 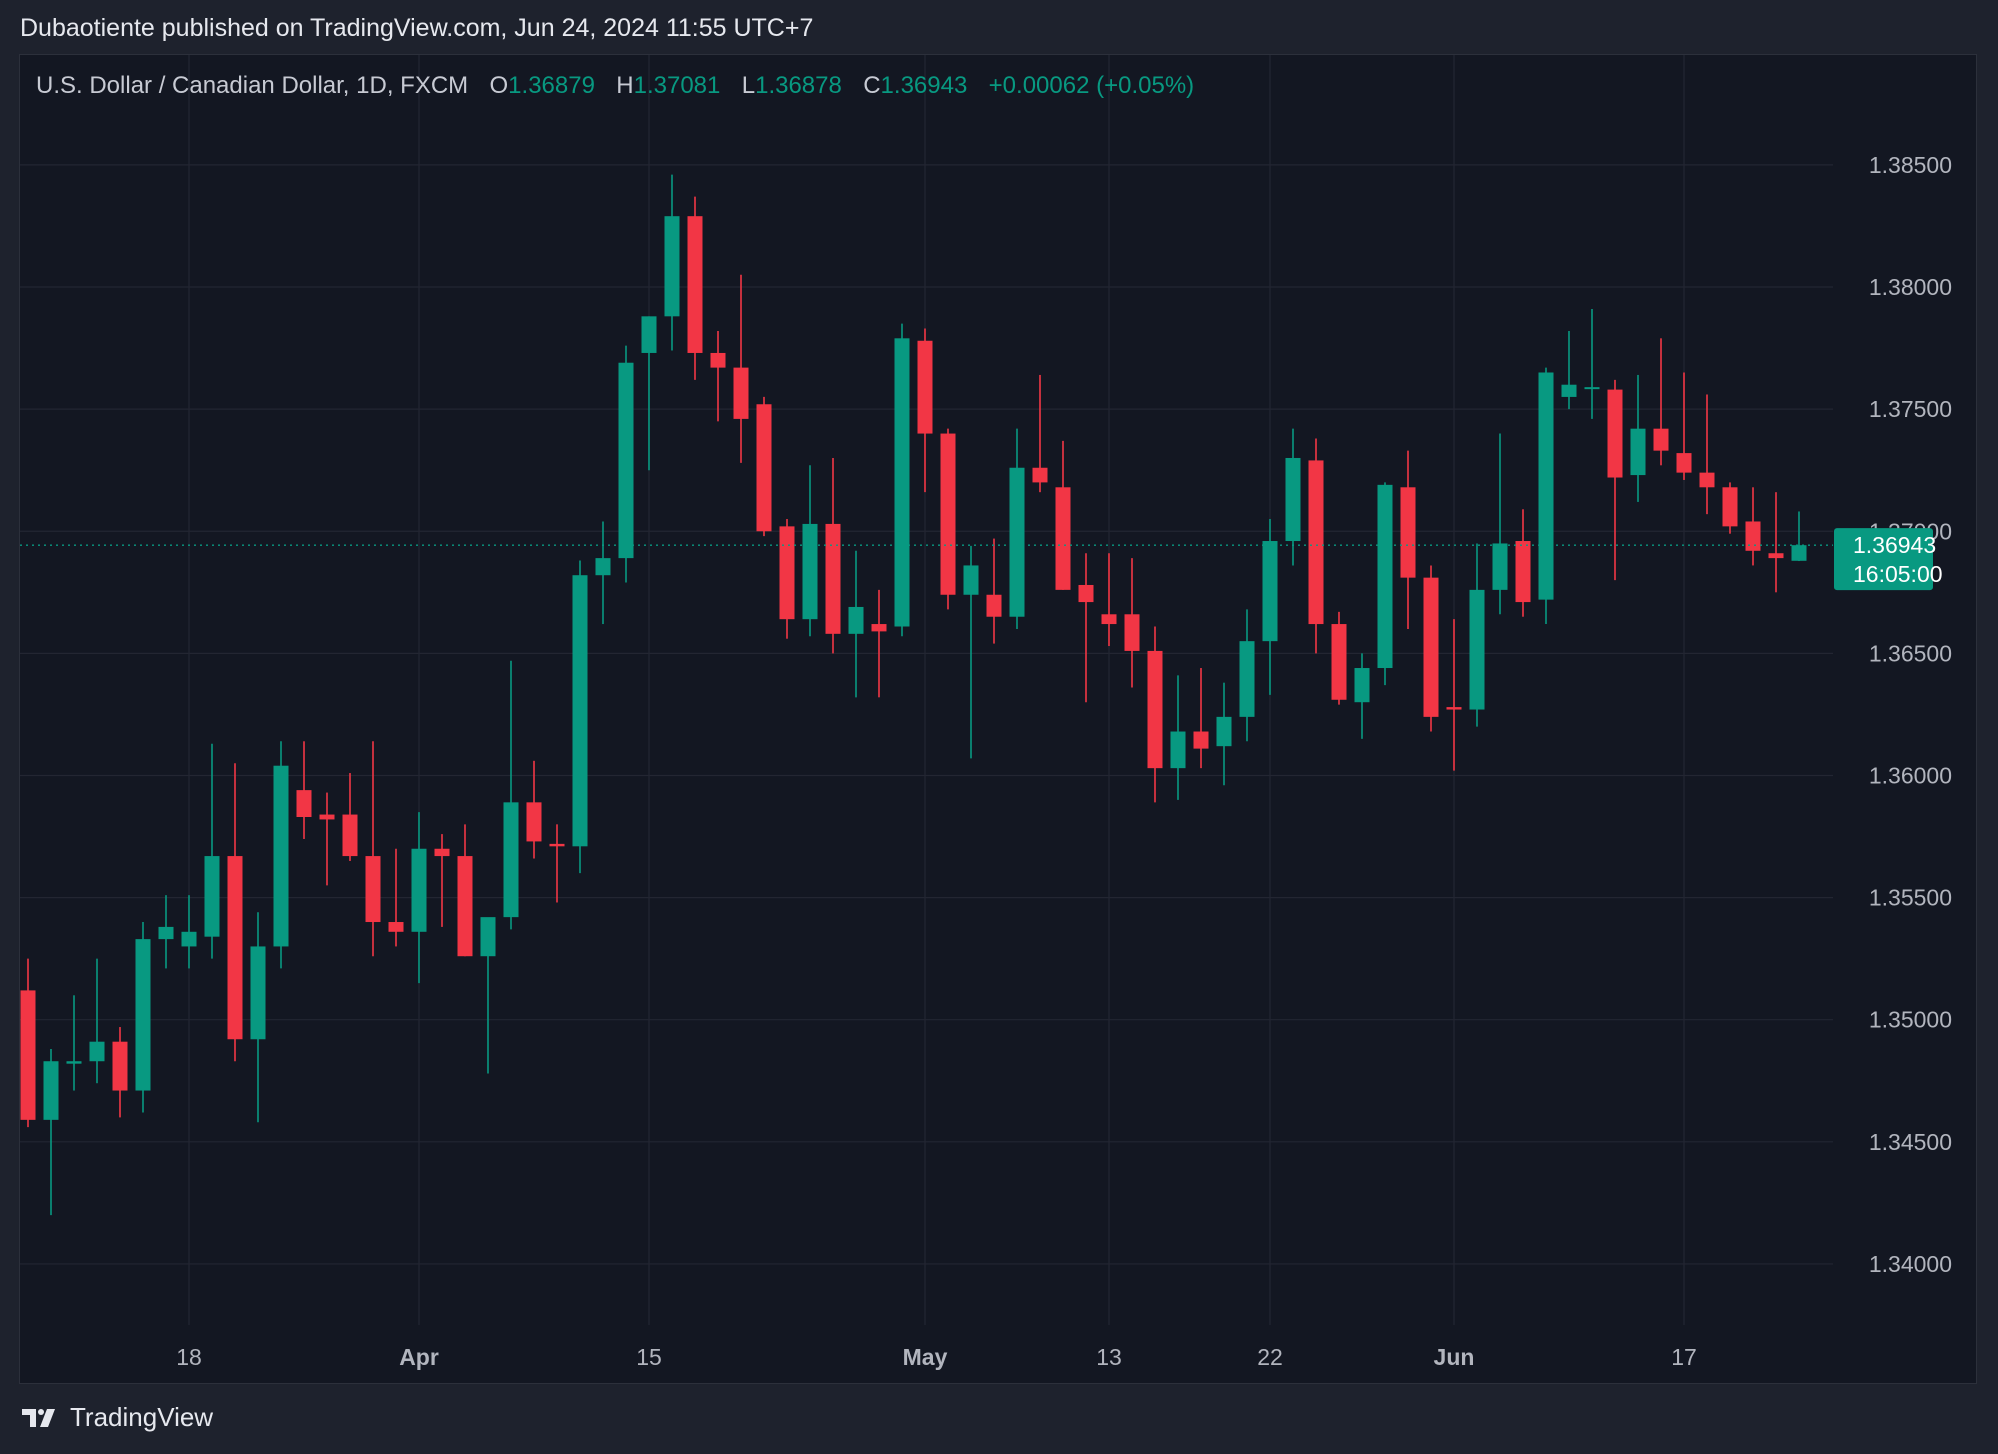 I want to click on y-tick-label: 1.36000, so click(x=1910, y=775).